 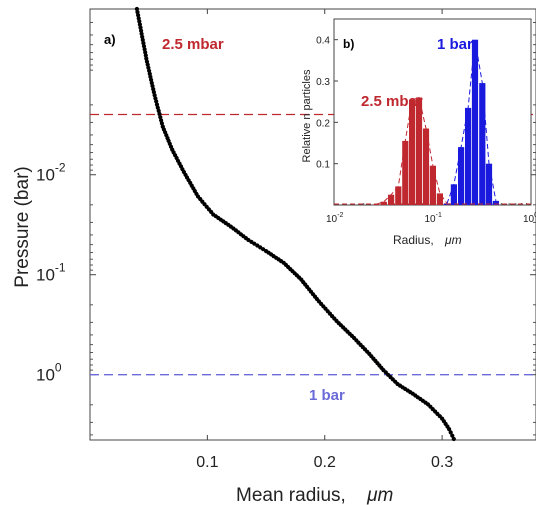 What do you see at coordinates (110, 39) in the screenshot?
I see `panel-a-label: a)` at bounding box center [110, 39].